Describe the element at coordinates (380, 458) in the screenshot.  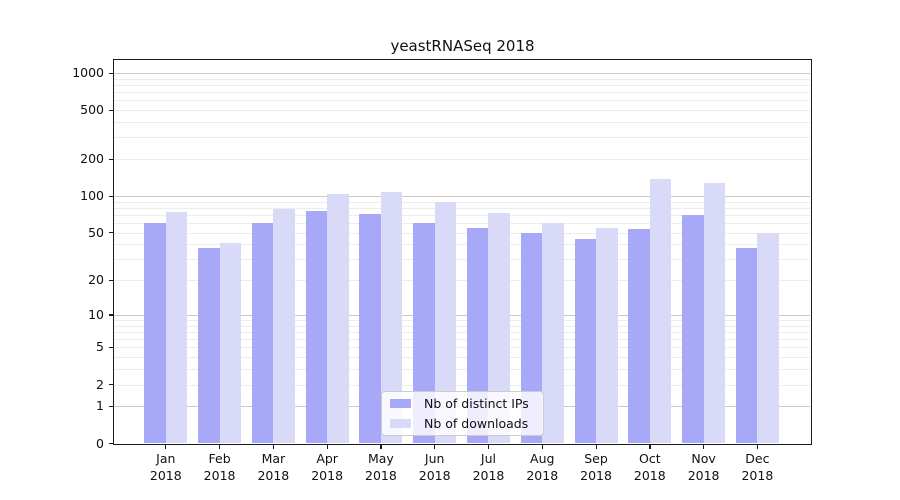
I see `x-tick-label-line: May` at that location.